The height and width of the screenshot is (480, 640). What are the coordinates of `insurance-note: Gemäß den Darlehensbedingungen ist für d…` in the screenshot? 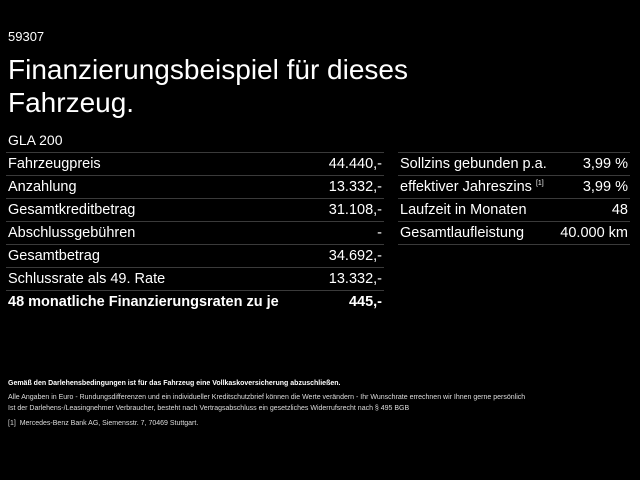 It's located at (174, 383).